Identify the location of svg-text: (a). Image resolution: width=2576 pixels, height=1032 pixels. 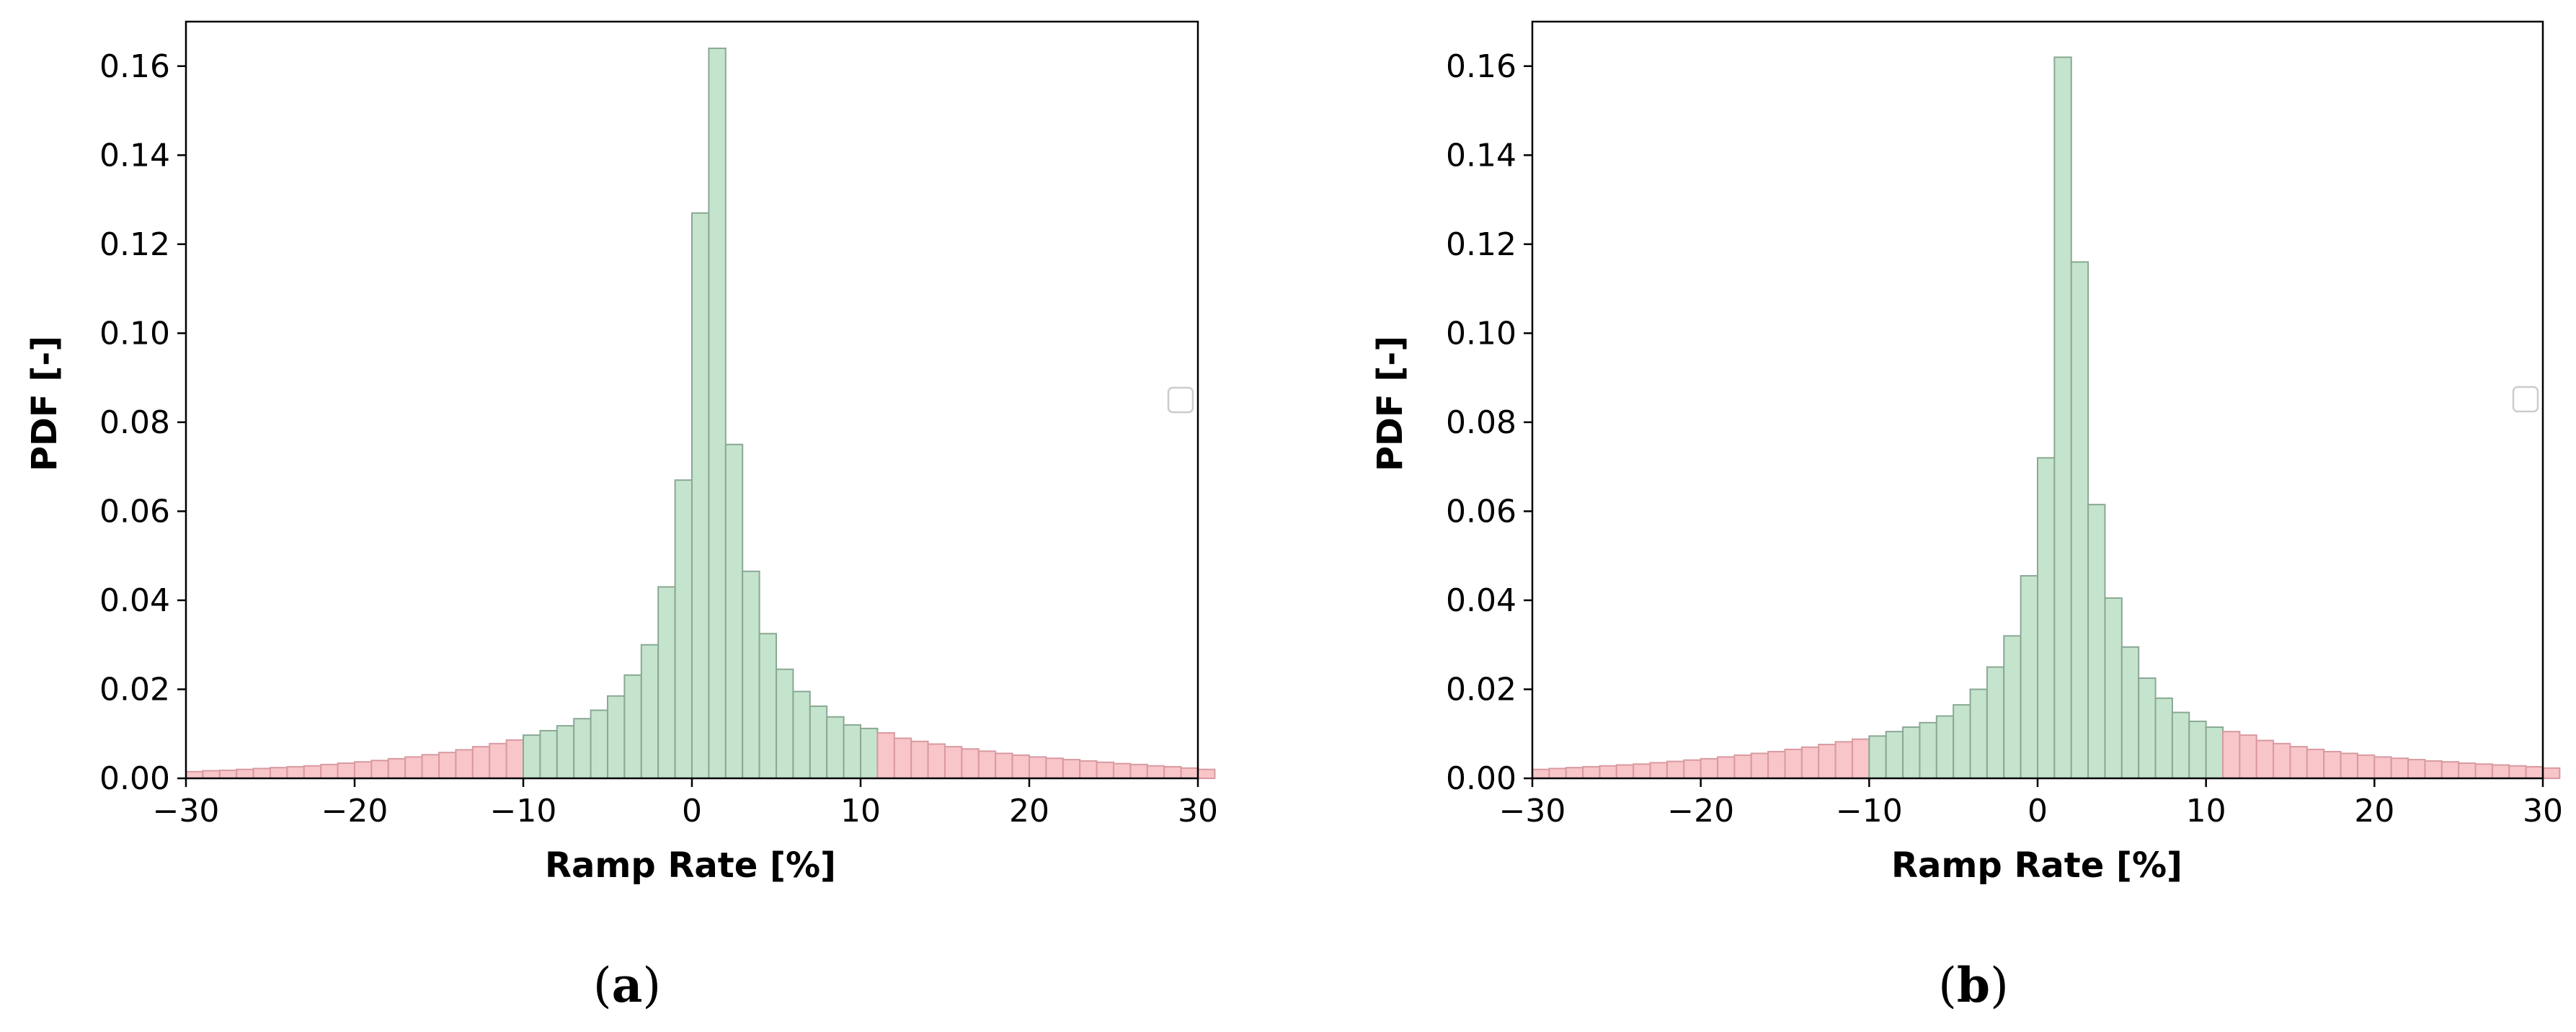
(627, 985).